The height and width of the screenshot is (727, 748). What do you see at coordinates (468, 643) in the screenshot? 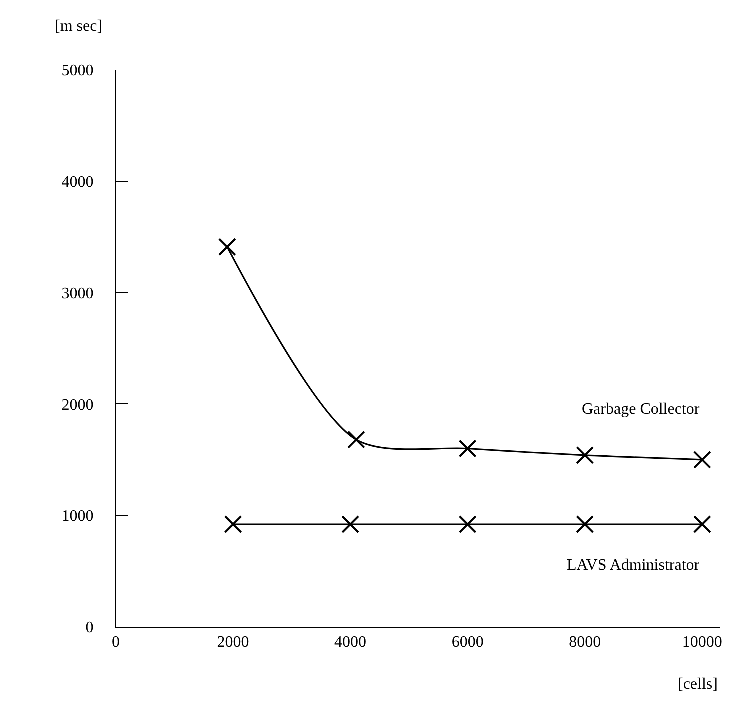
I see `x-tick-label: 6000` at bounding box center [468, 643].